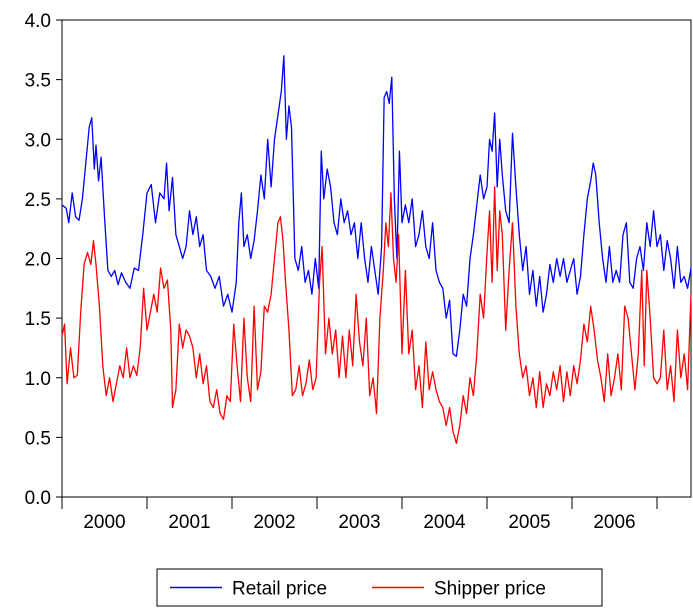  Describe the element at coordinates (379, 587) in the screenshot. I see `chart-legend: Retail price Shipper price` at that location.